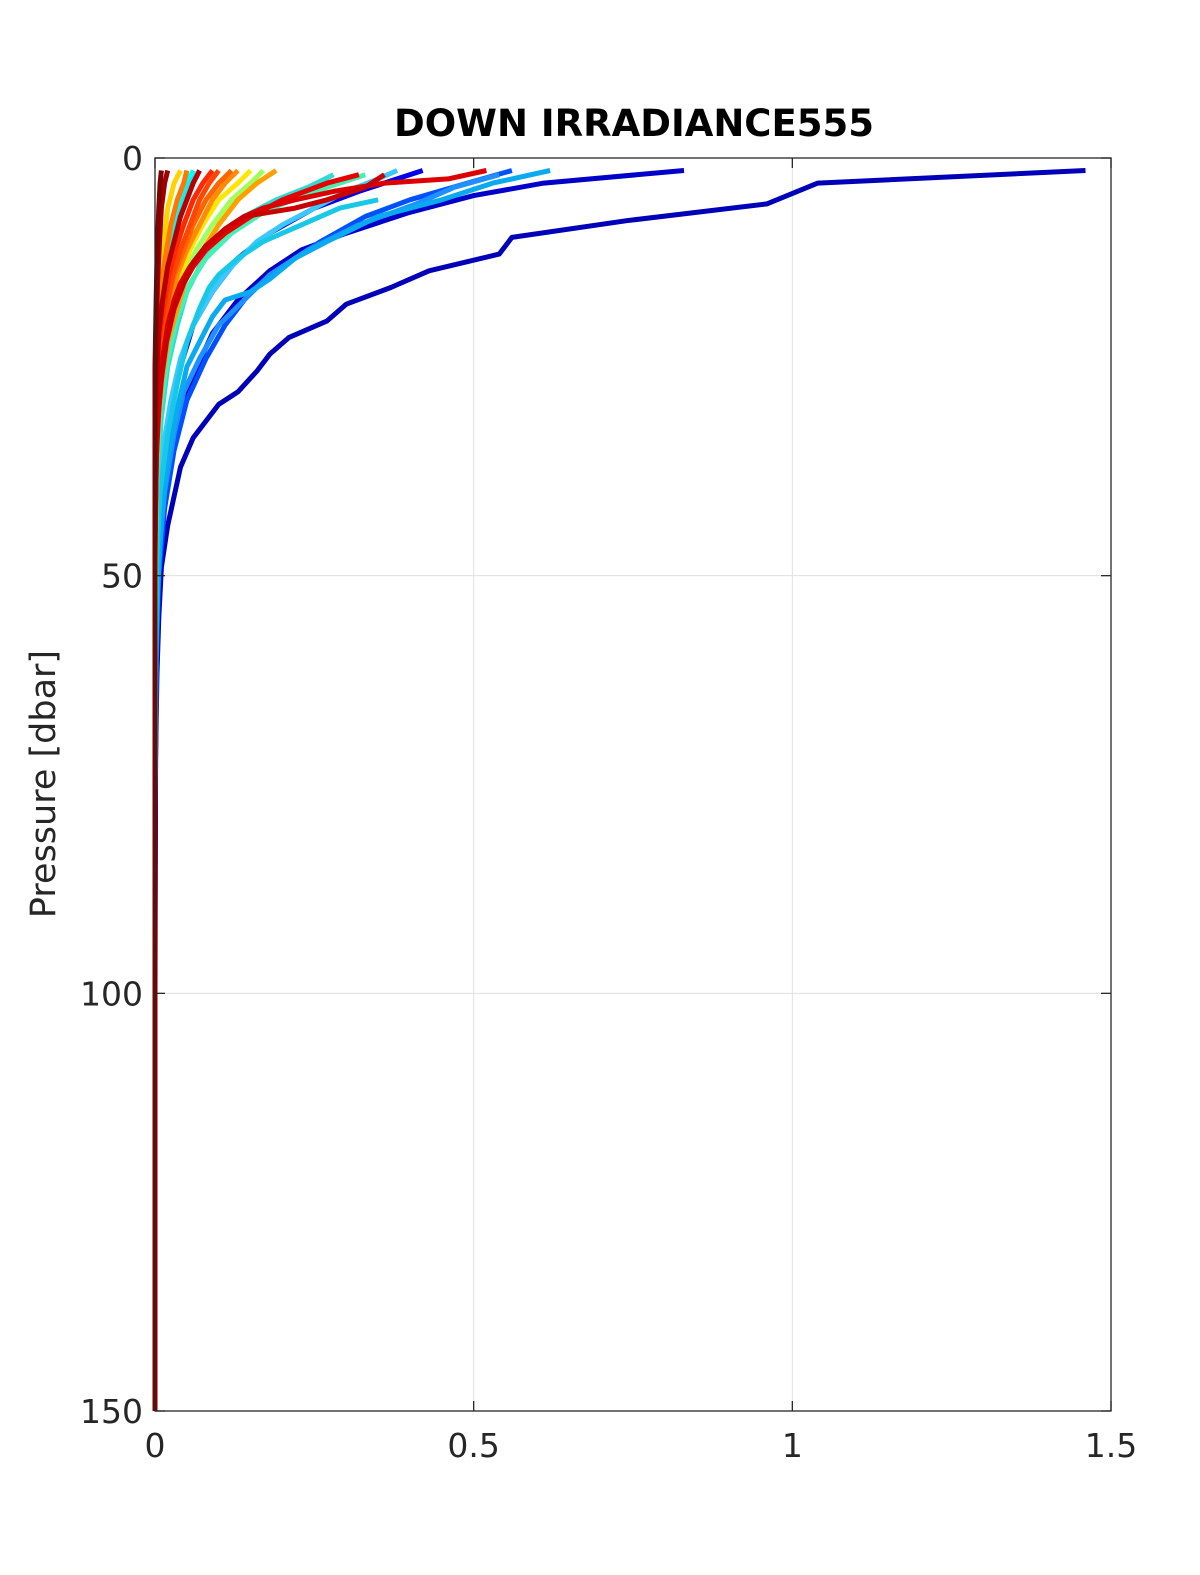  Describe the element at coordinates (111, 1411) in the screenshot. I see `y-tick-label: 150` at that location.